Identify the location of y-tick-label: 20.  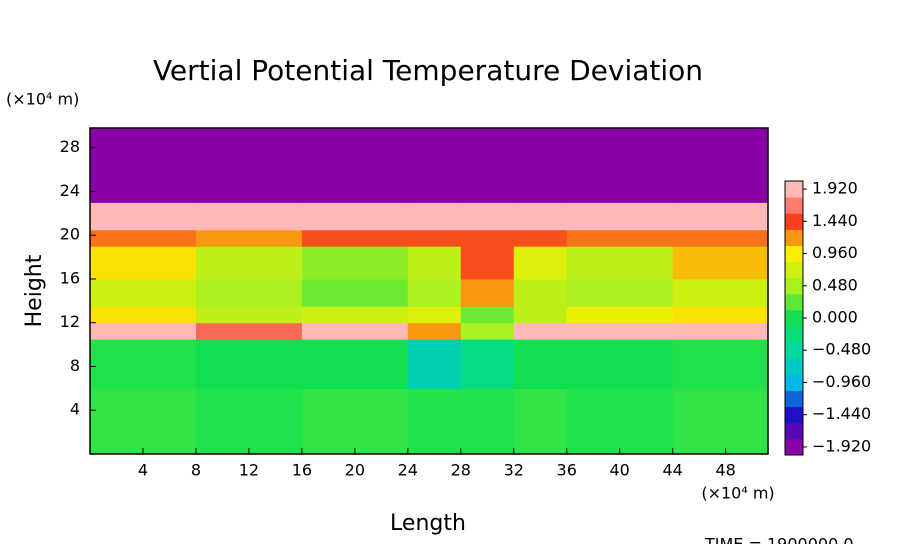
(70, 234).